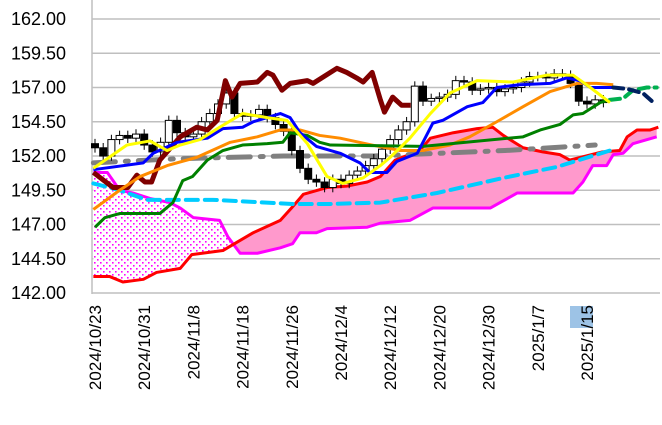  I want to click on x-tick-label: 2025/1/7, so click(538, 338).